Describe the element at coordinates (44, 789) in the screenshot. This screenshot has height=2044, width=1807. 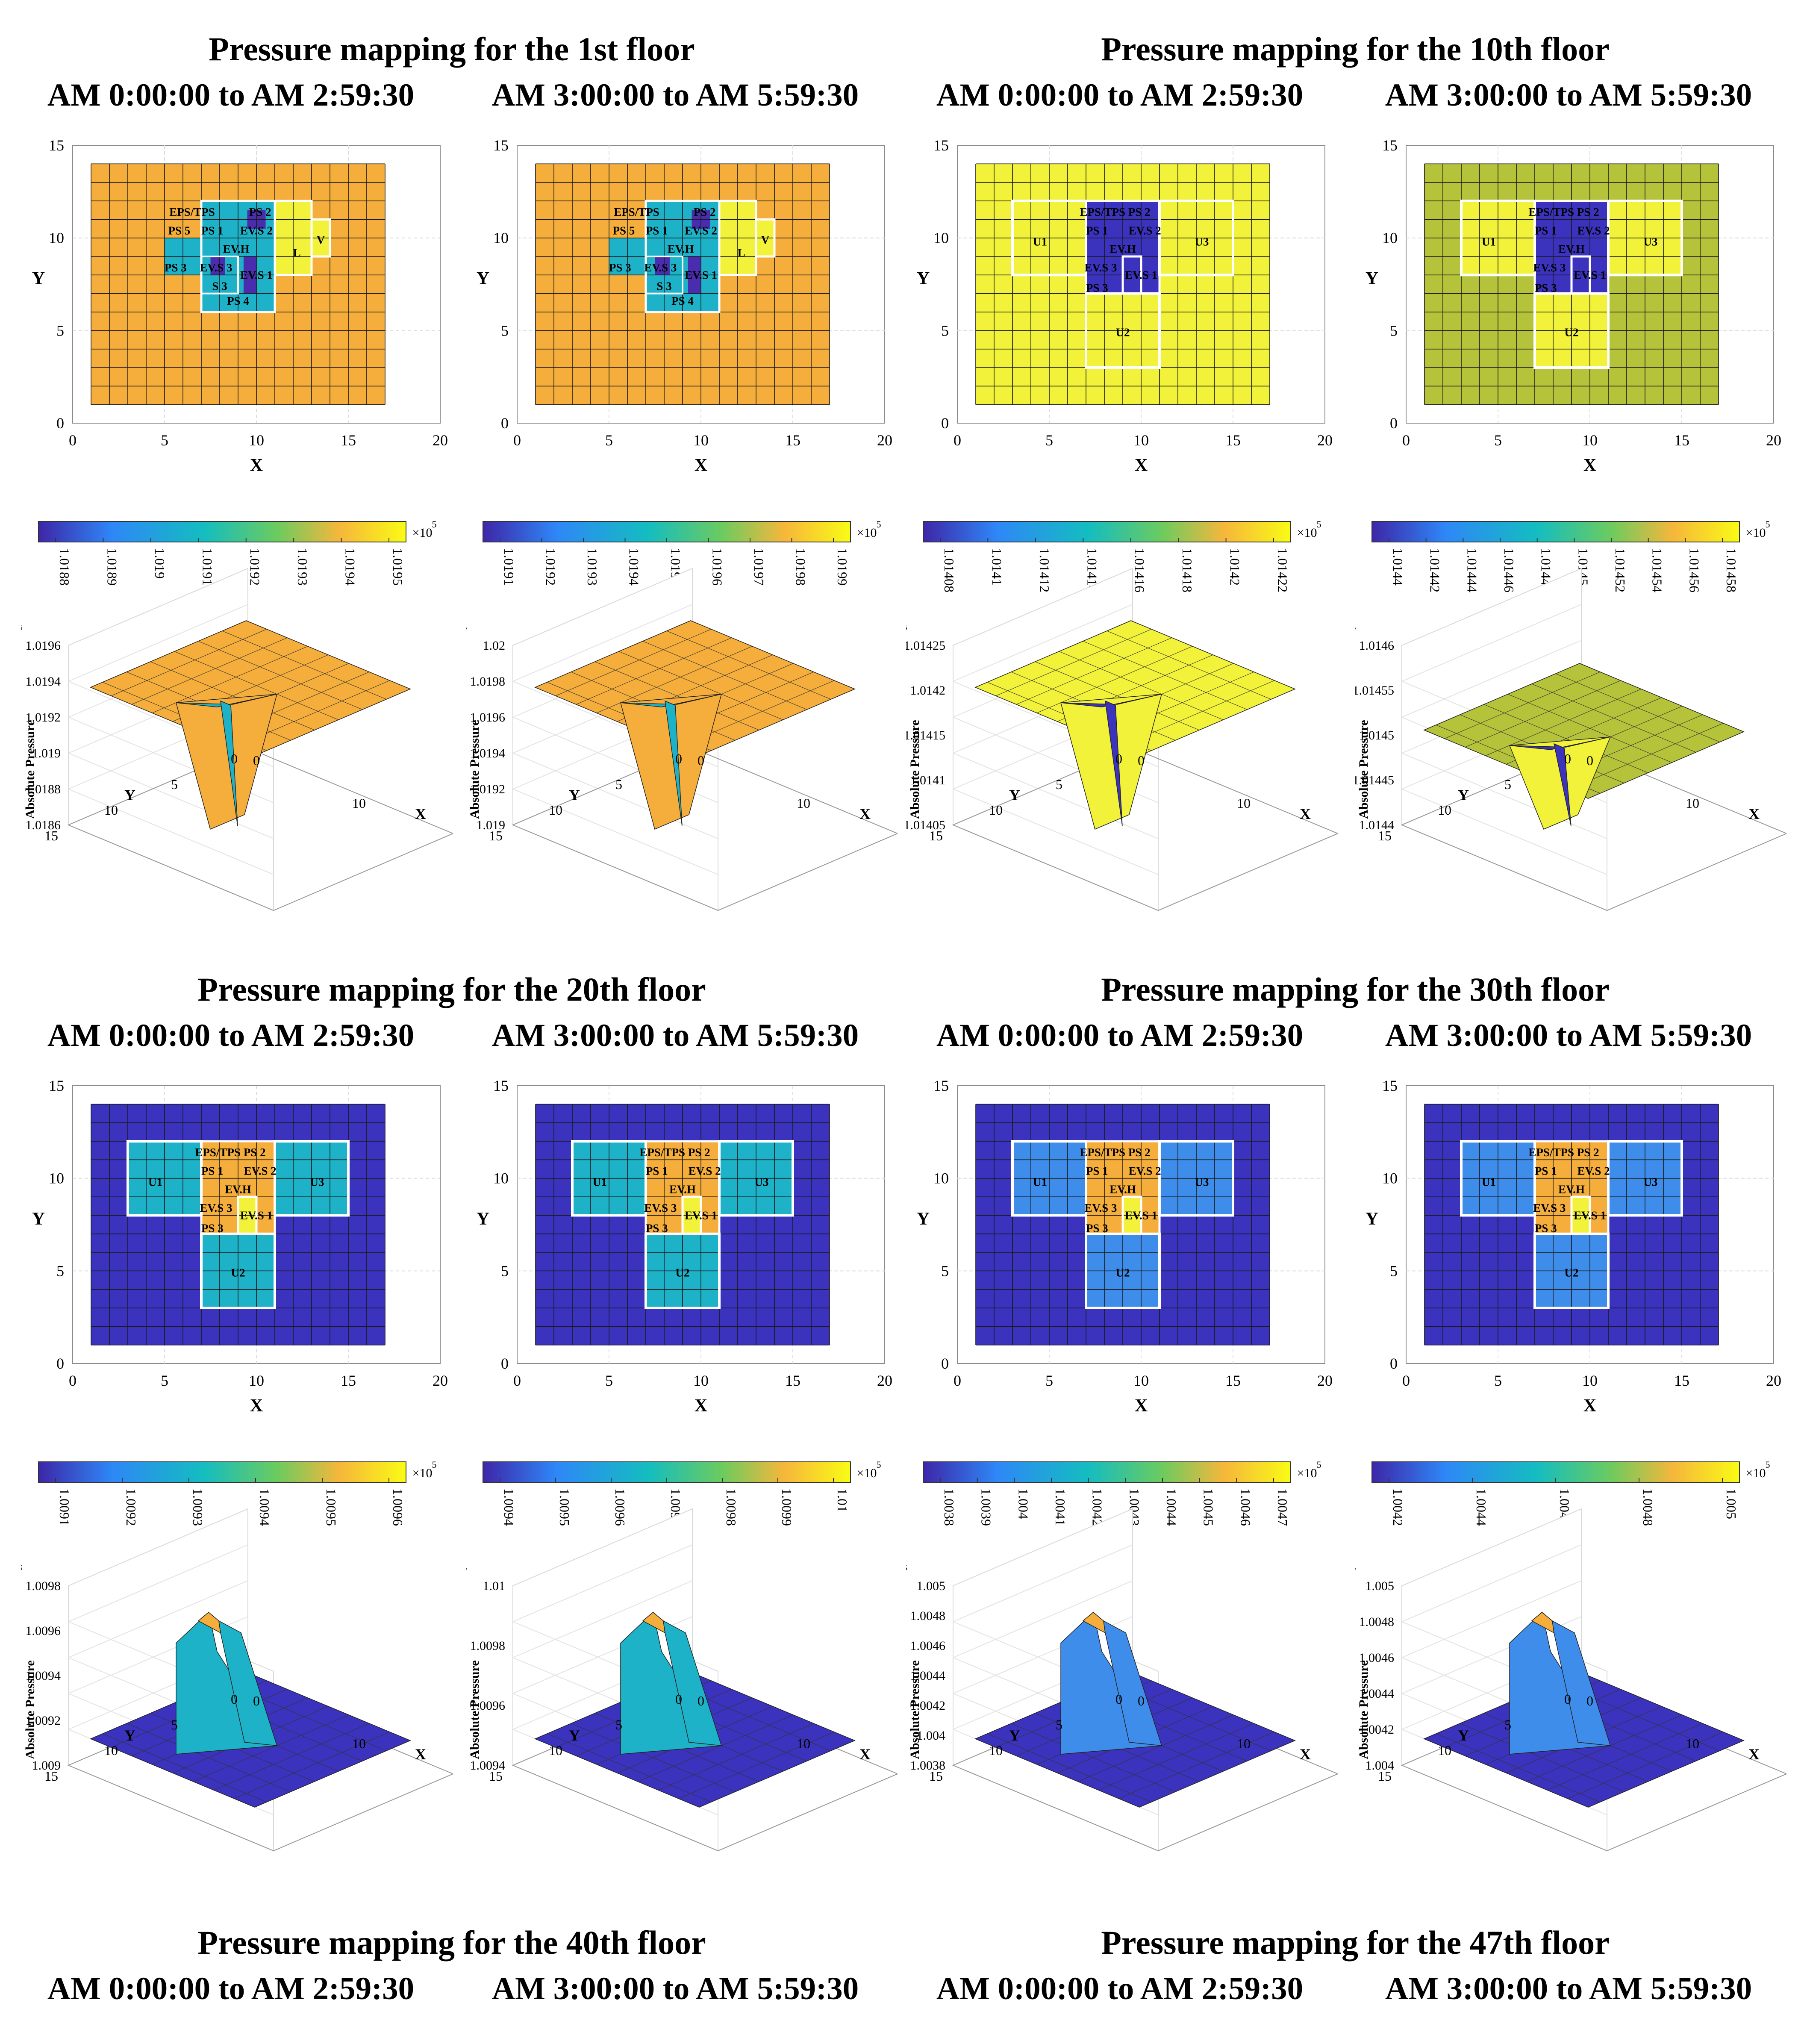
I see `z-tick-label: 1.0188` at that location.